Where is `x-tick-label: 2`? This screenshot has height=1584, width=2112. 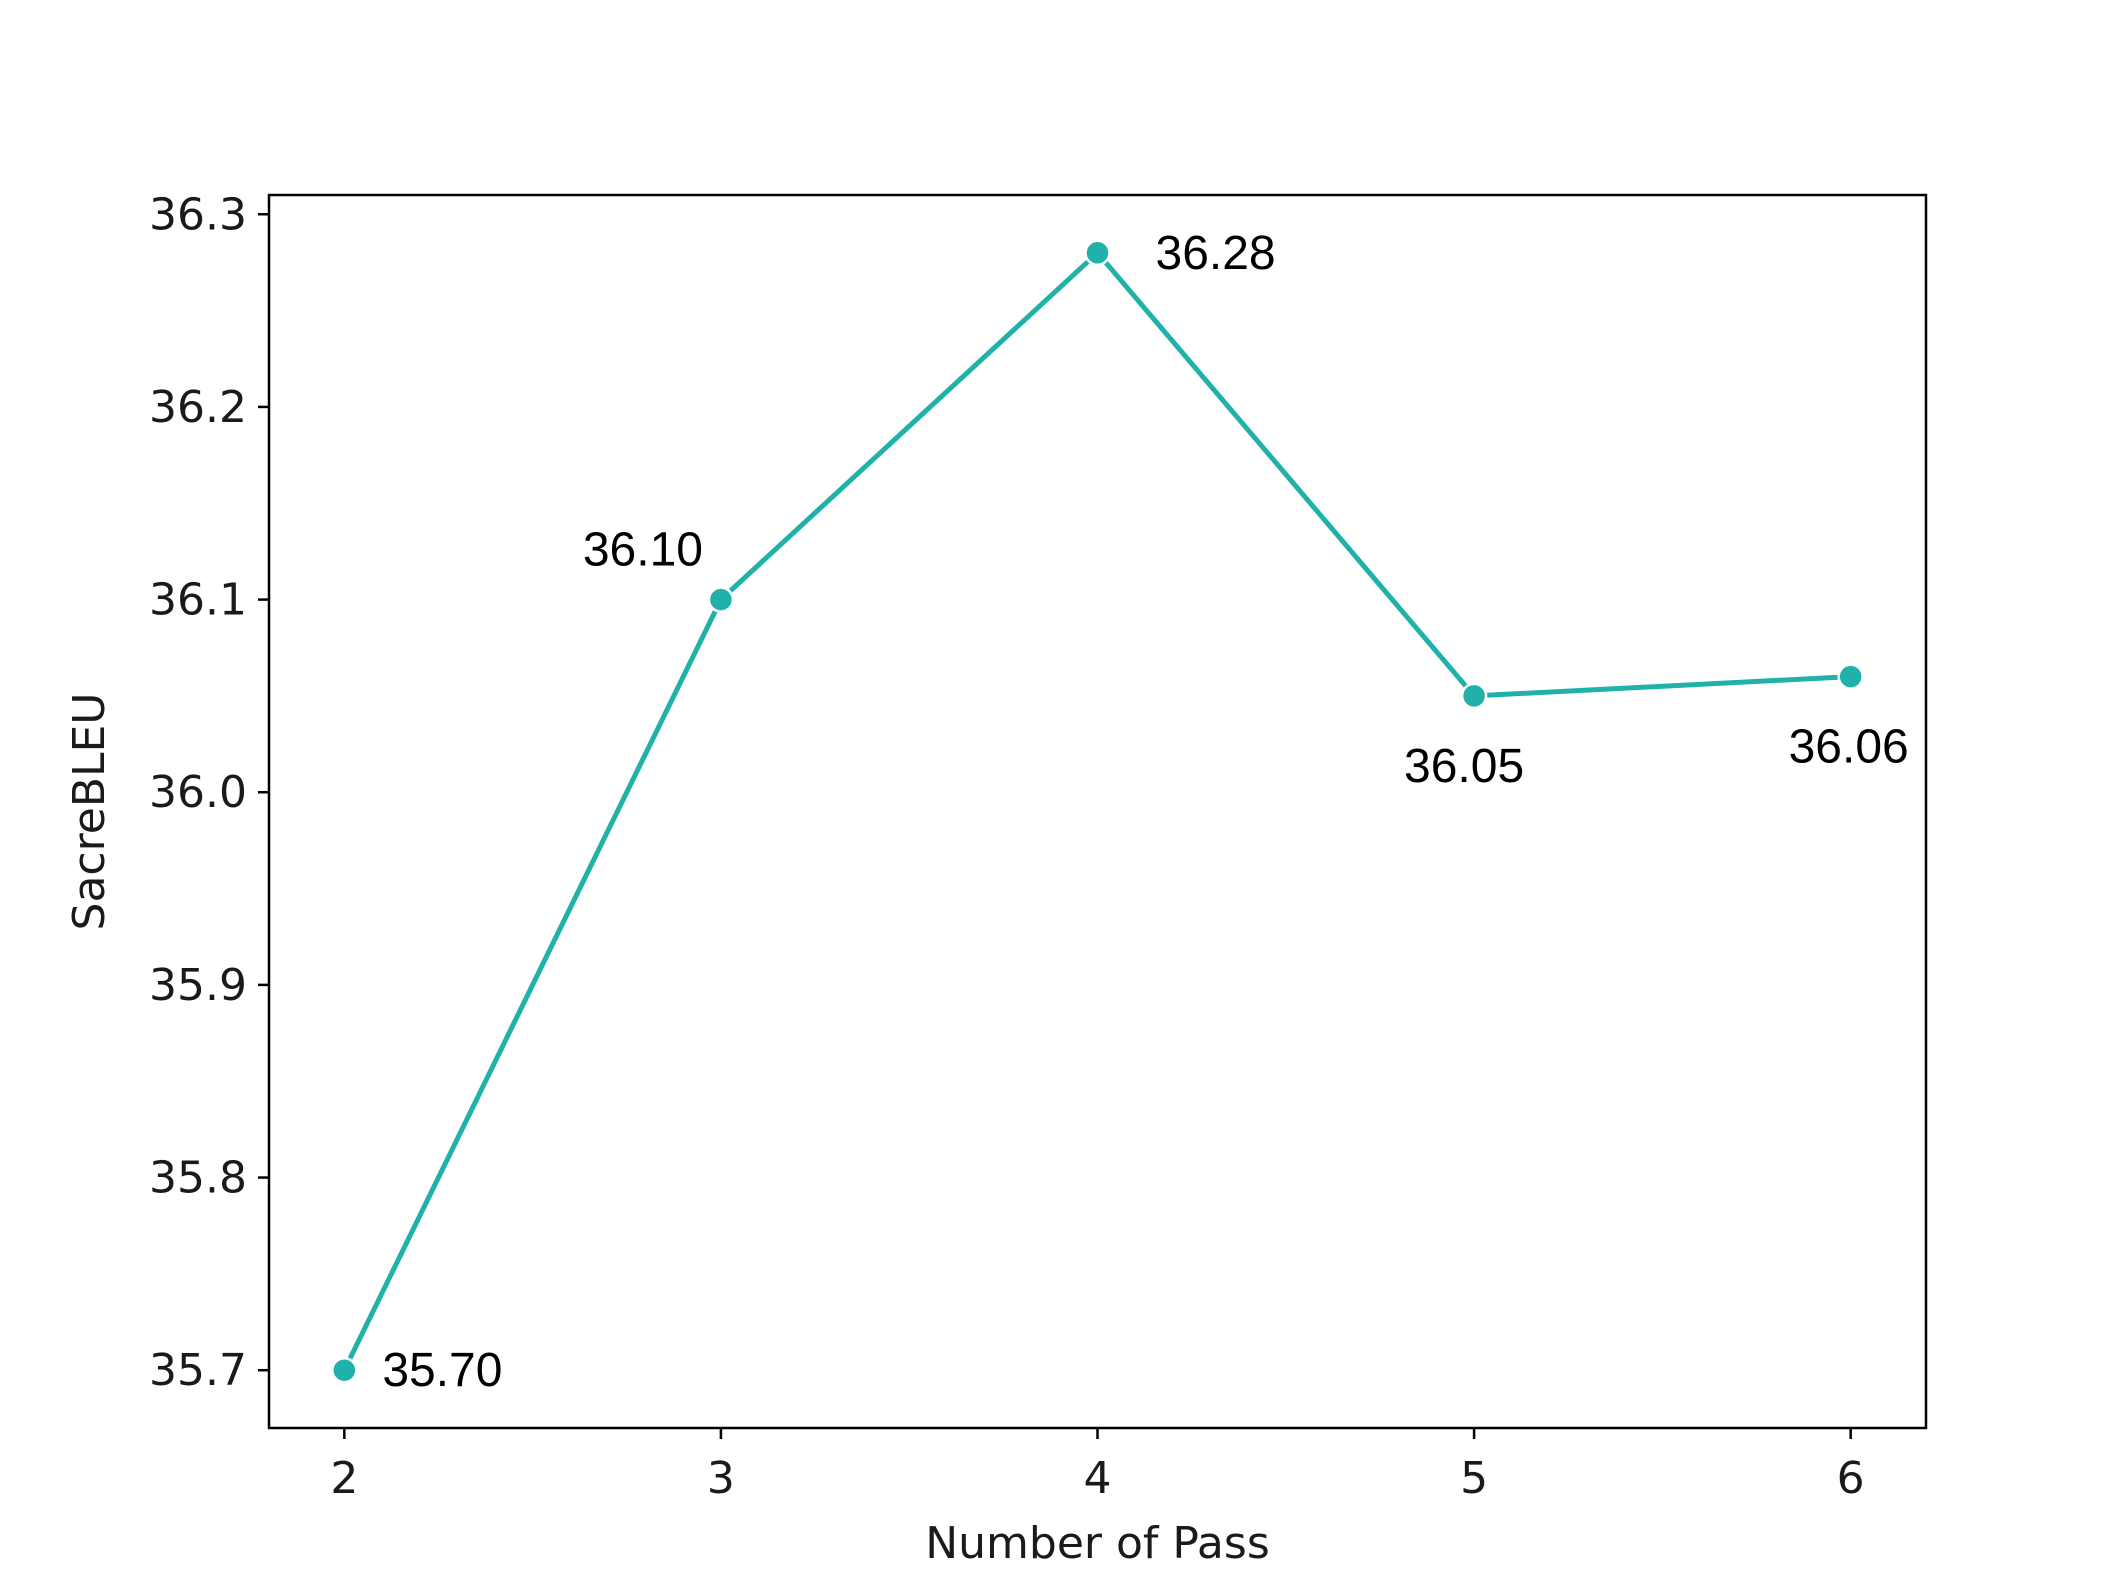
x-tick-label: 2 is located at coordinates (344, 1478).